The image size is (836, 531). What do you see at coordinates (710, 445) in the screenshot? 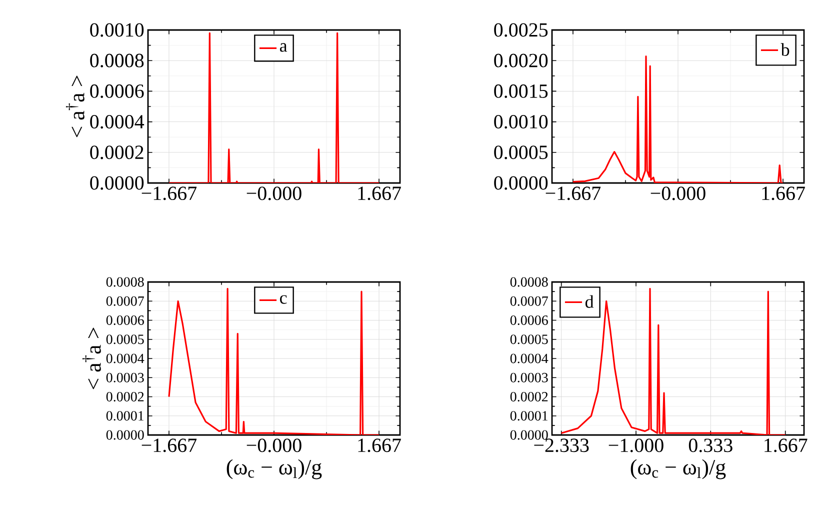
I see `x-tick-label: 0.333` at bounding box center [710, 445].